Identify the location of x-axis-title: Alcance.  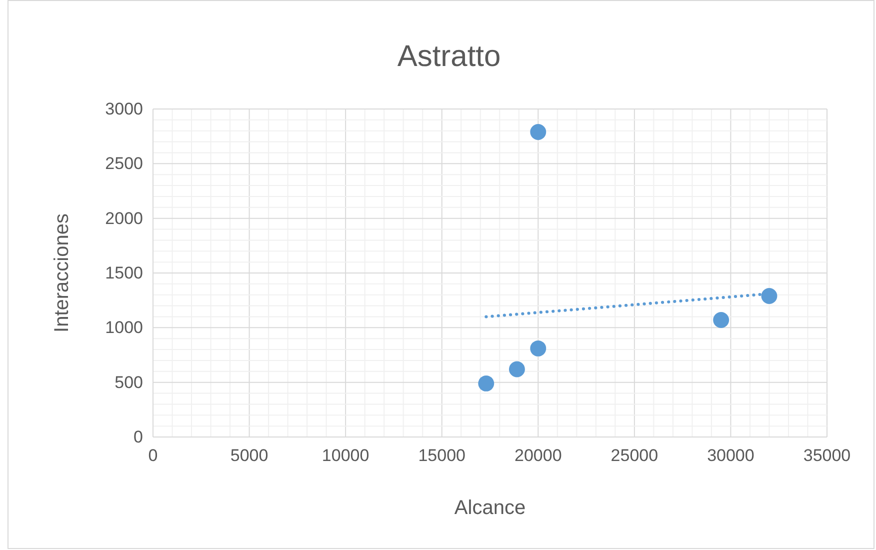
(490, 508).